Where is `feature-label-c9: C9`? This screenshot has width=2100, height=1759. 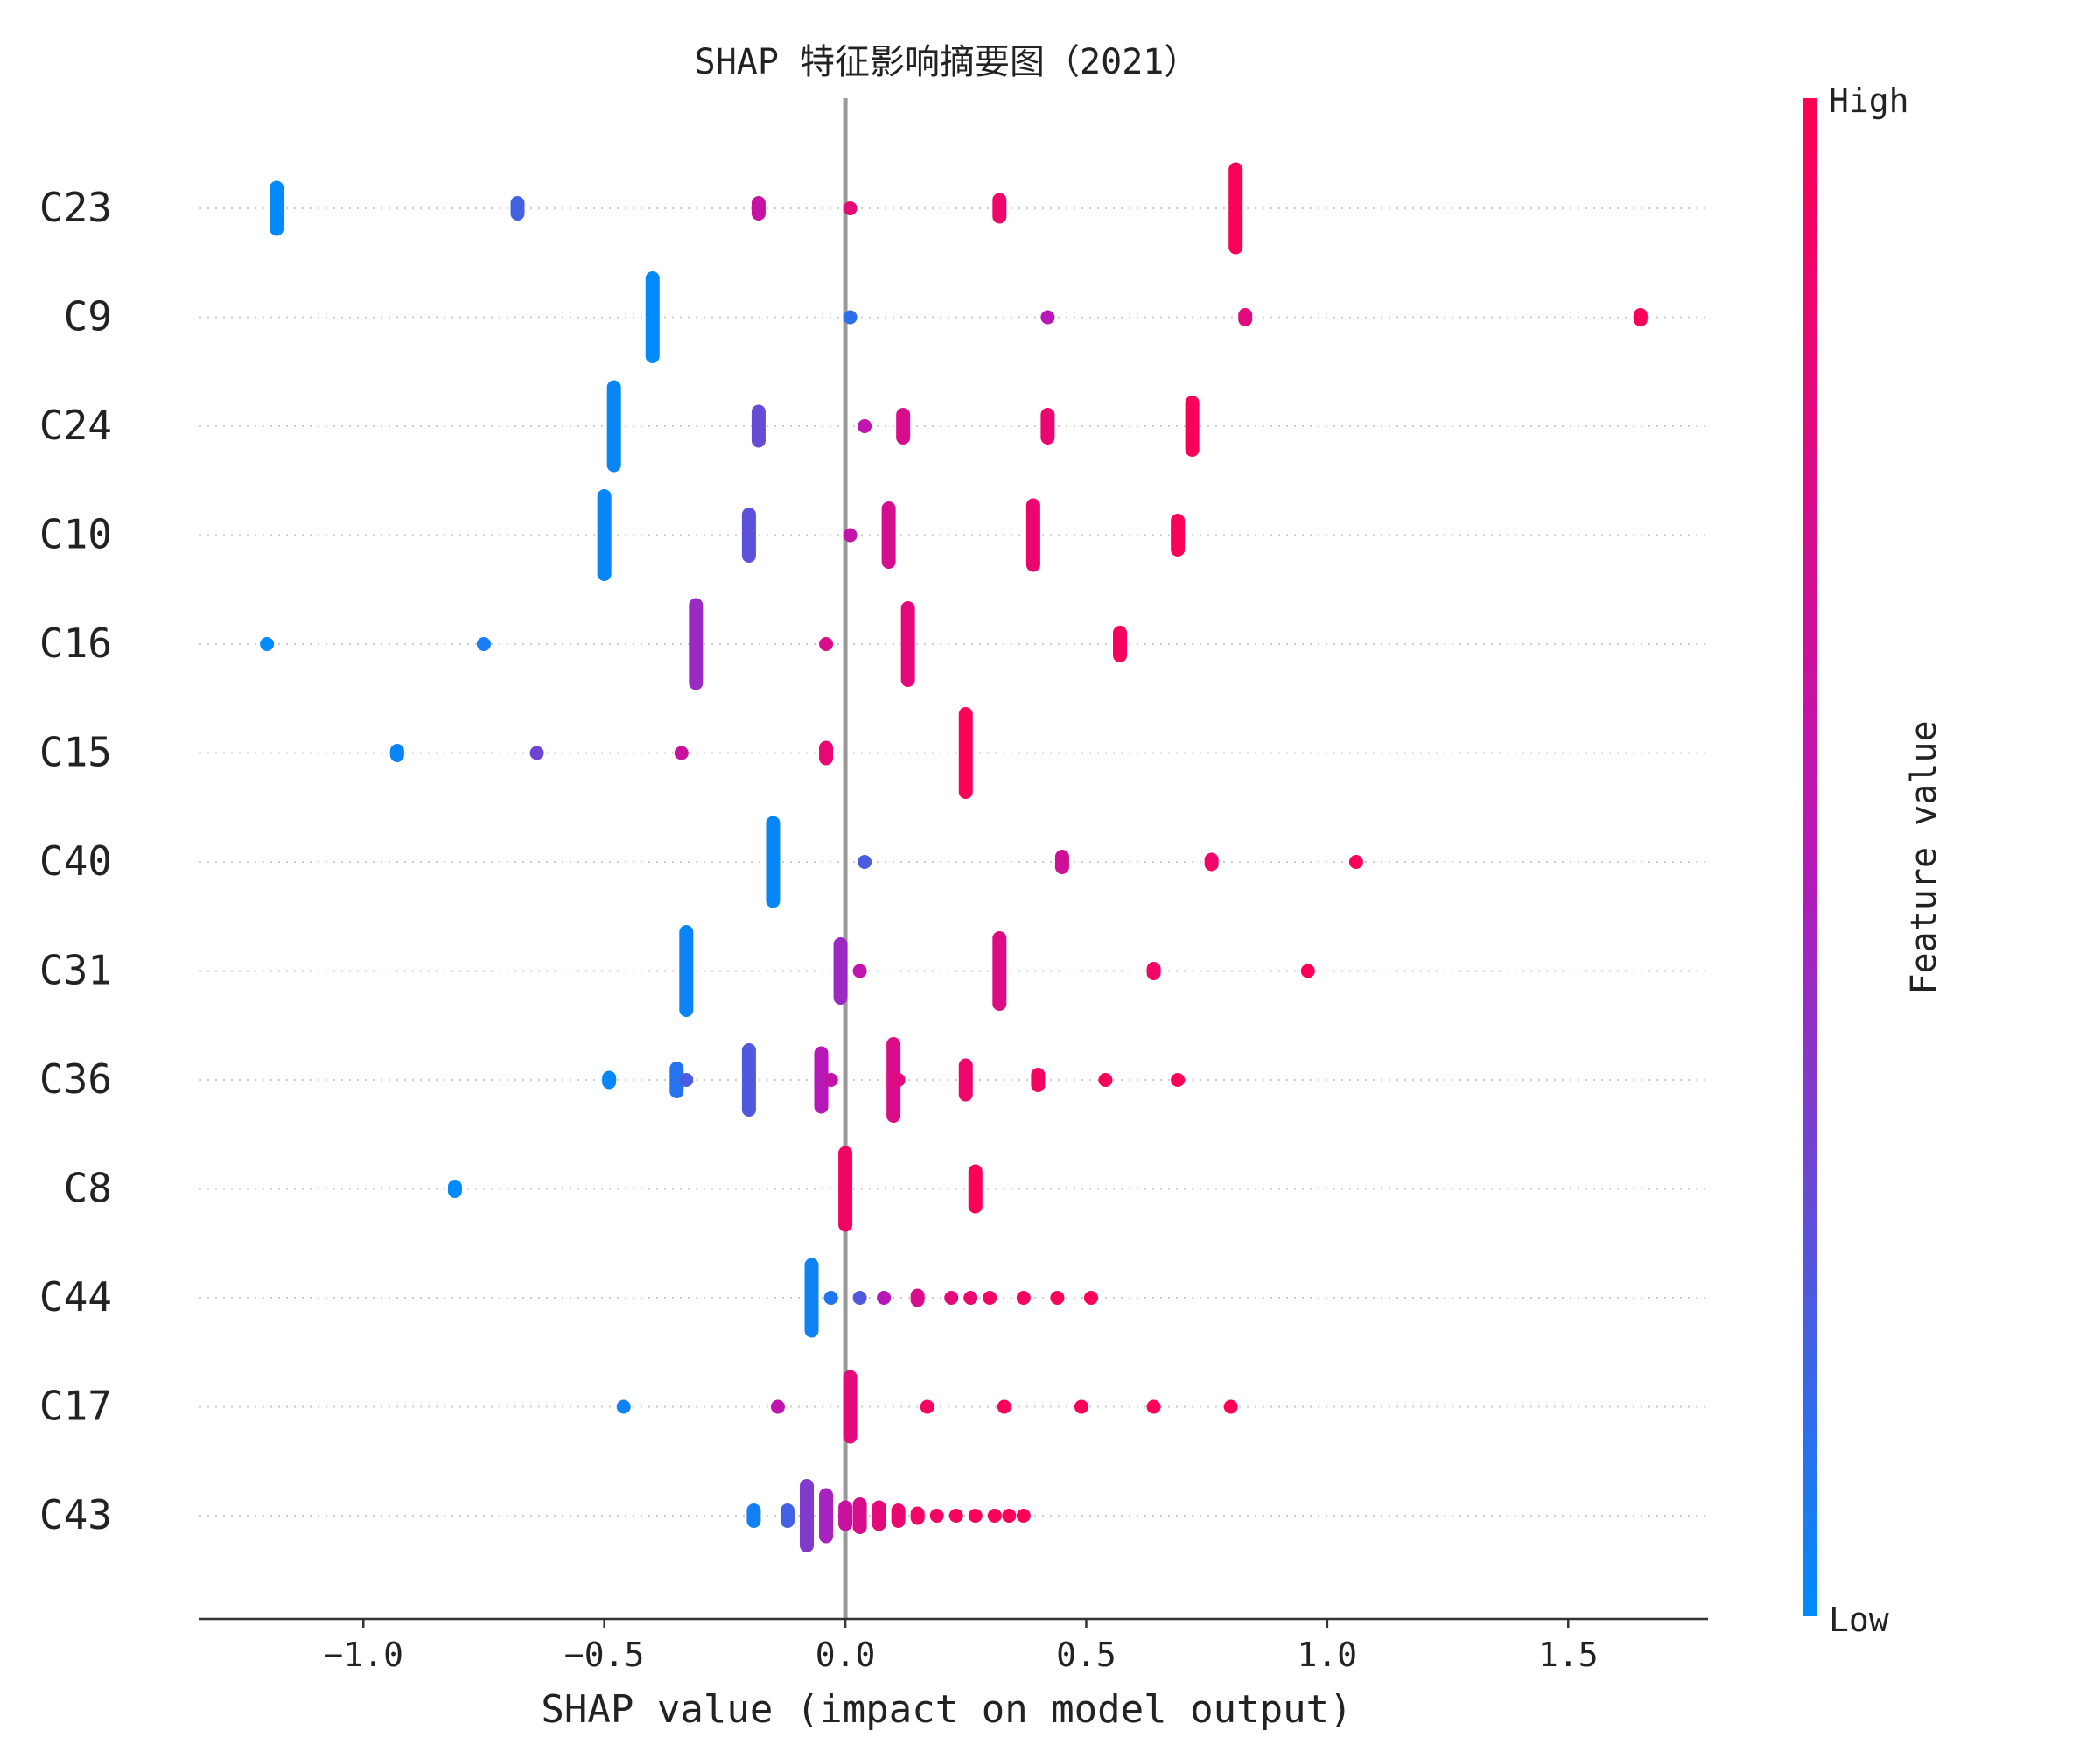
feature-label-c9: C9 is located at coordinates (88, 317).